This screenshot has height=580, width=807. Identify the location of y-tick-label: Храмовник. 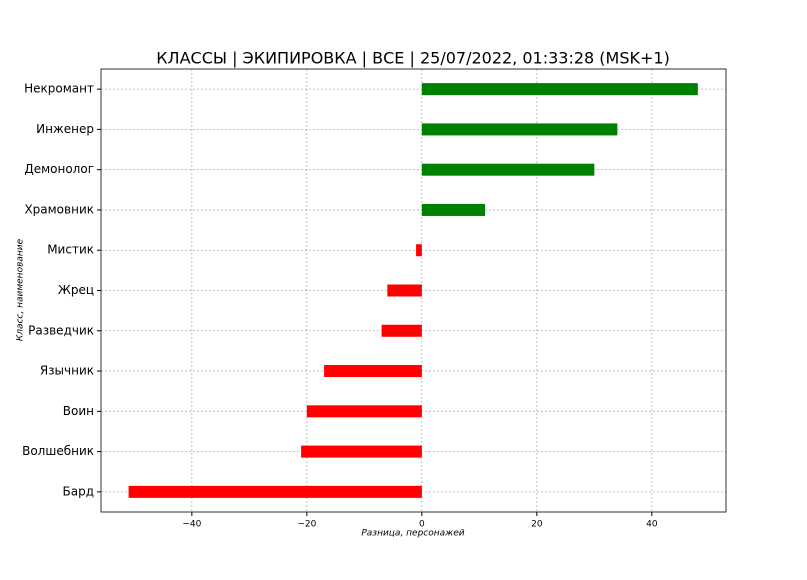
(59, 209).